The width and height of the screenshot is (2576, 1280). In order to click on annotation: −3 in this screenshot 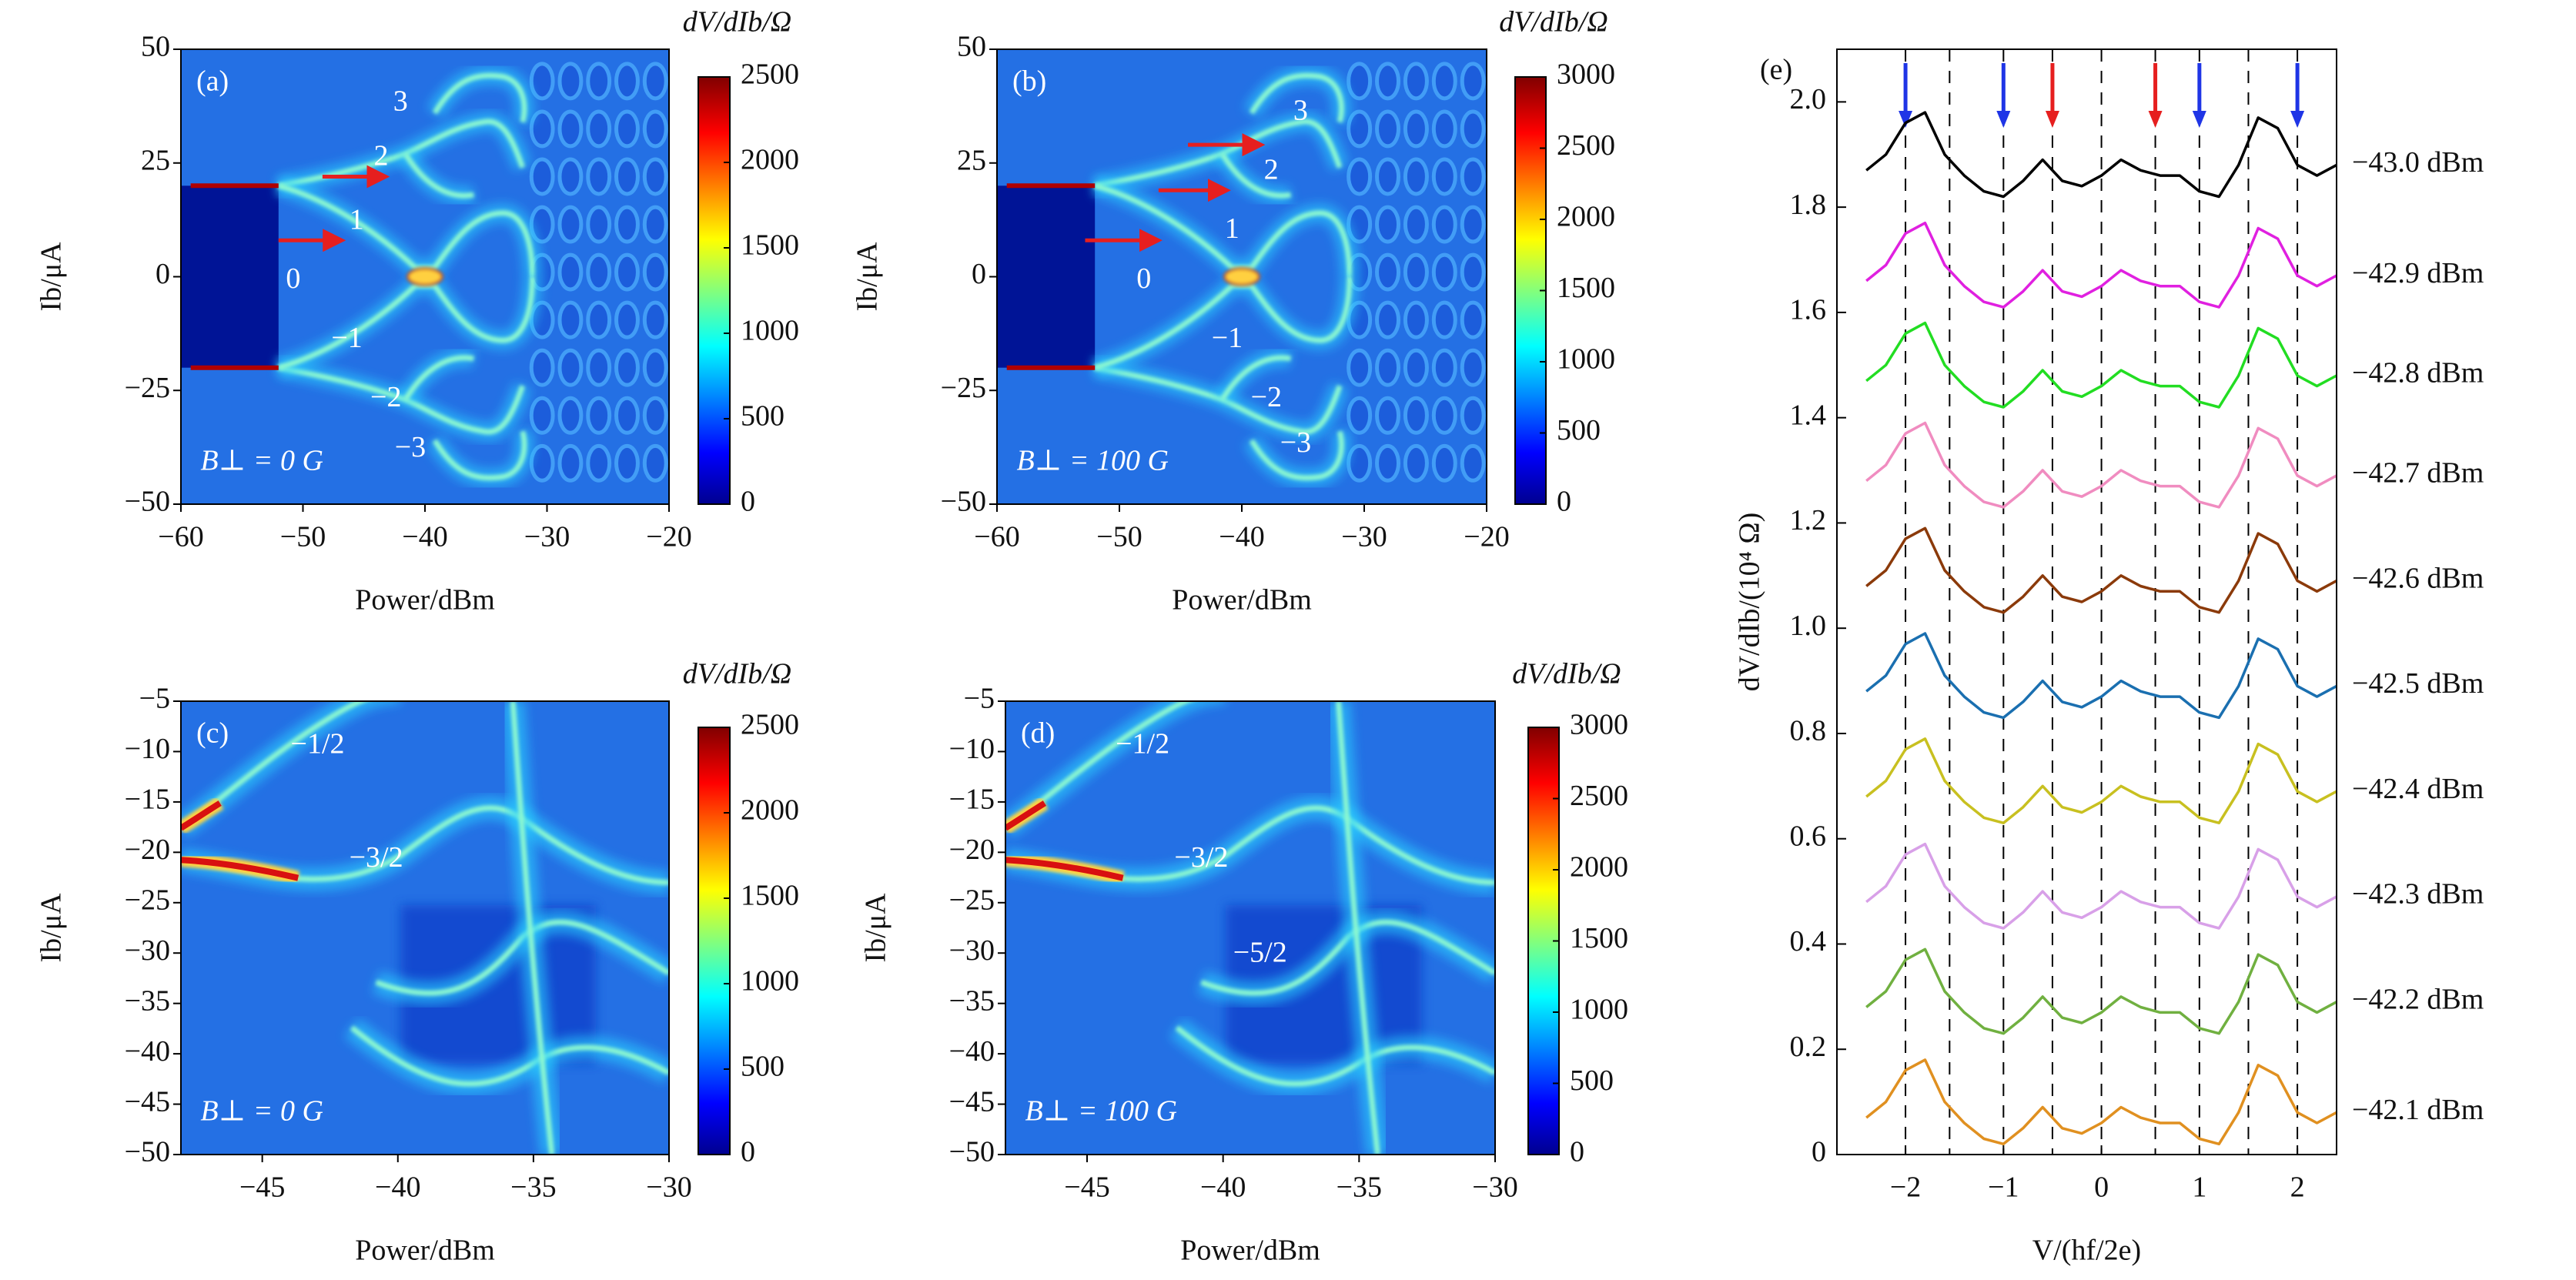, I will do `click(1295, 442)`.